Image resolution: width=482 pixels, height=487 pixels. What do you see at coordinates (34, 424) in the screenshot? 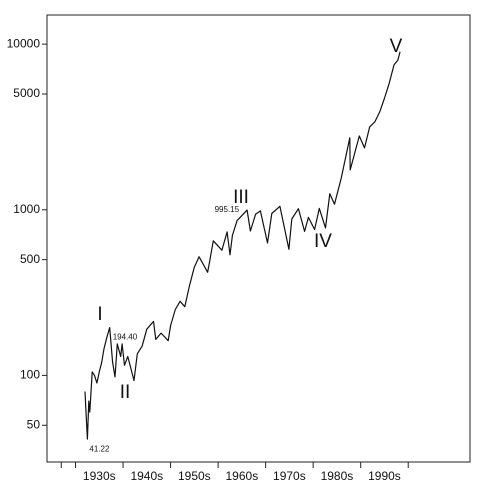
I see `y-tick-label: 50` at bounding box center [34, 424].